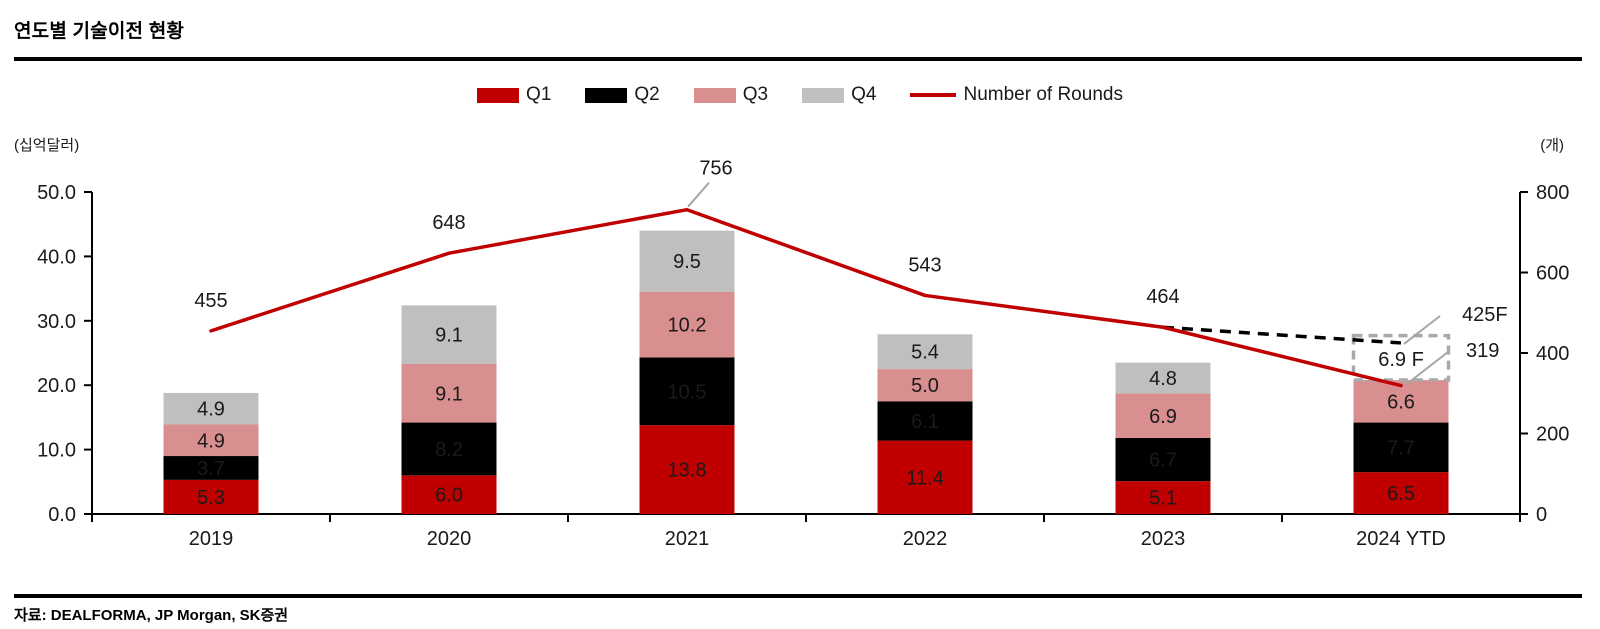  I want to click on bar-segment-label: 3.7, so click(211, 469).